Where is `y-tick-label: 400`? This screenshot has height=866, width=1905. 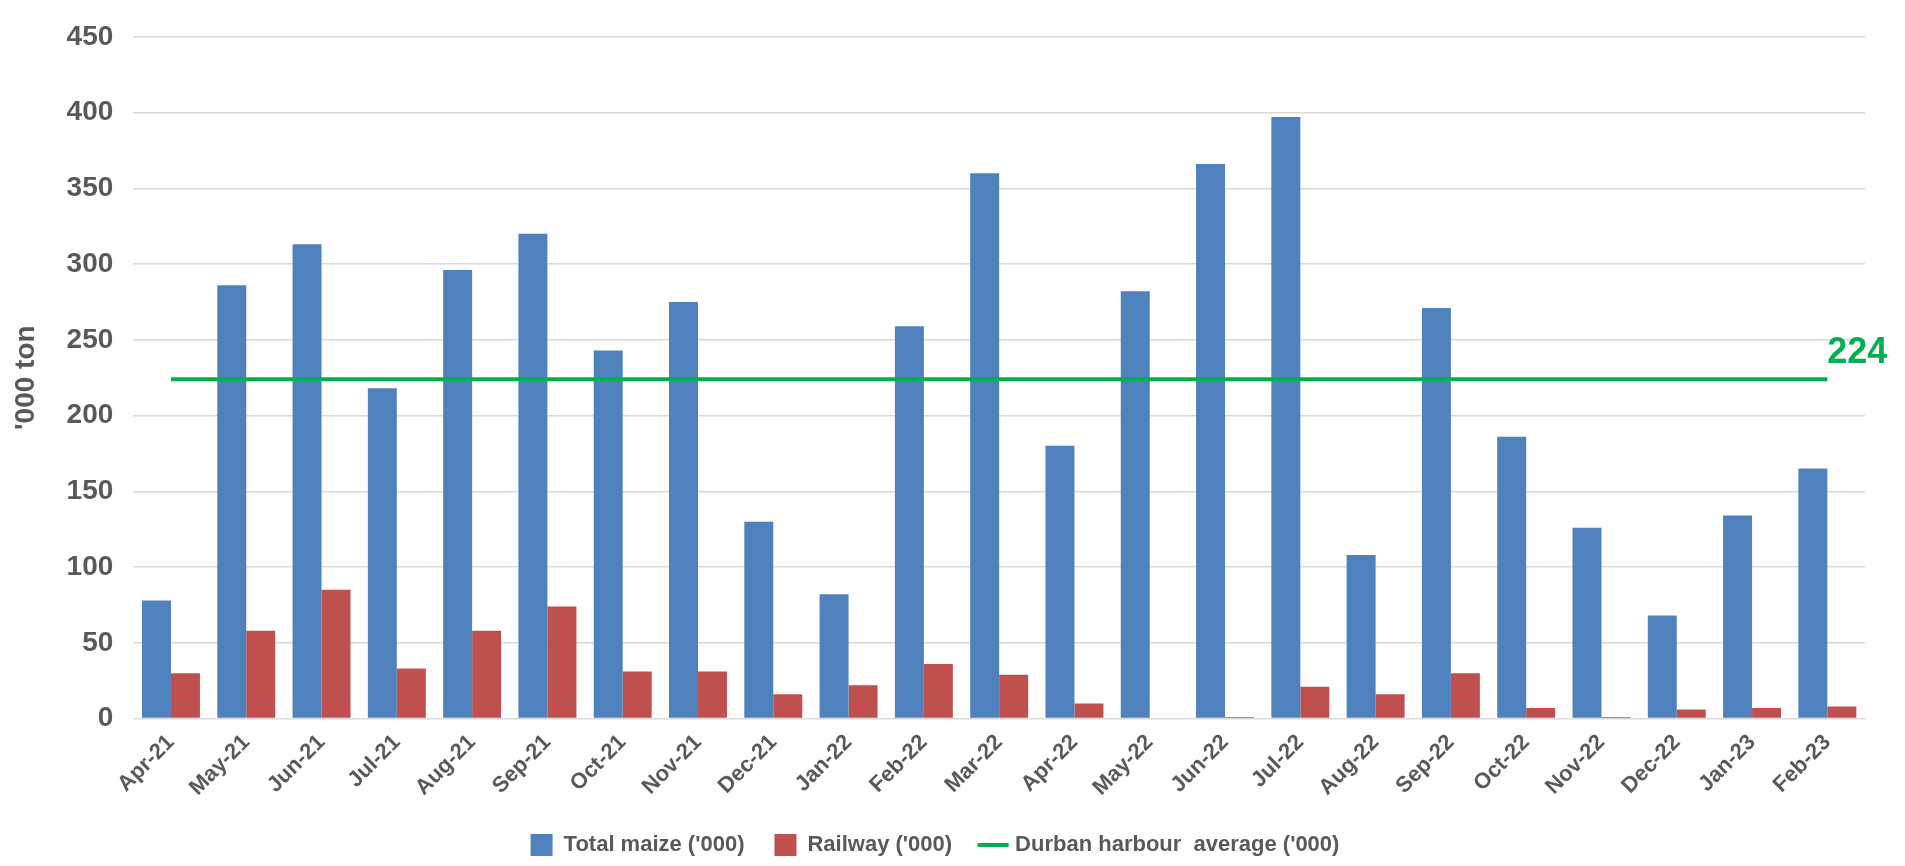
y-tick-label: 400 is located at coordinates (90, 111).